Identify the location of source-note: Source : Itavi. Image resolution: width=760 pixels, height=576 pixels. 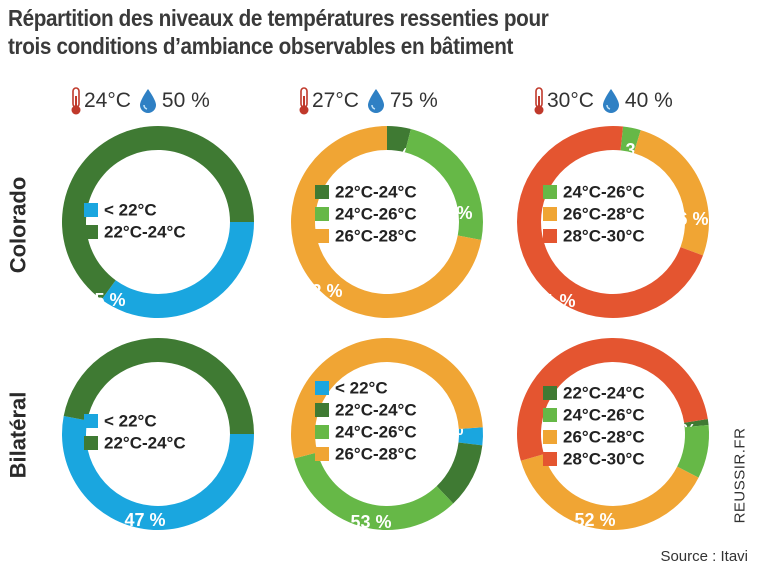
(704, 556).